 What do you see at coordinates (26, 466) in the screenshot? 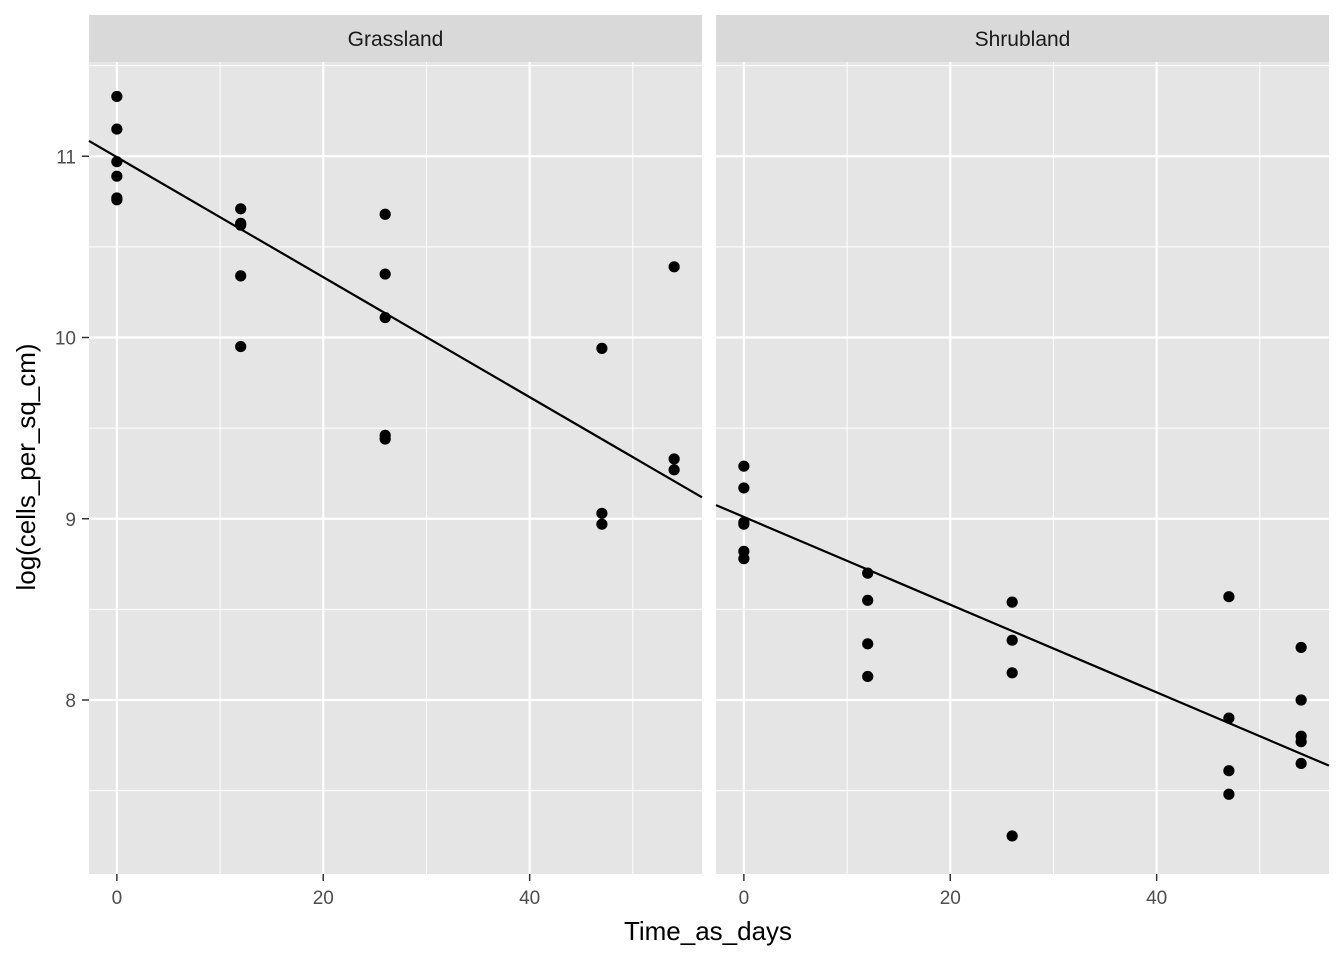
I see `y-axis-title: log(cells_per_sq_cm)` at bounding box center [26, 466].